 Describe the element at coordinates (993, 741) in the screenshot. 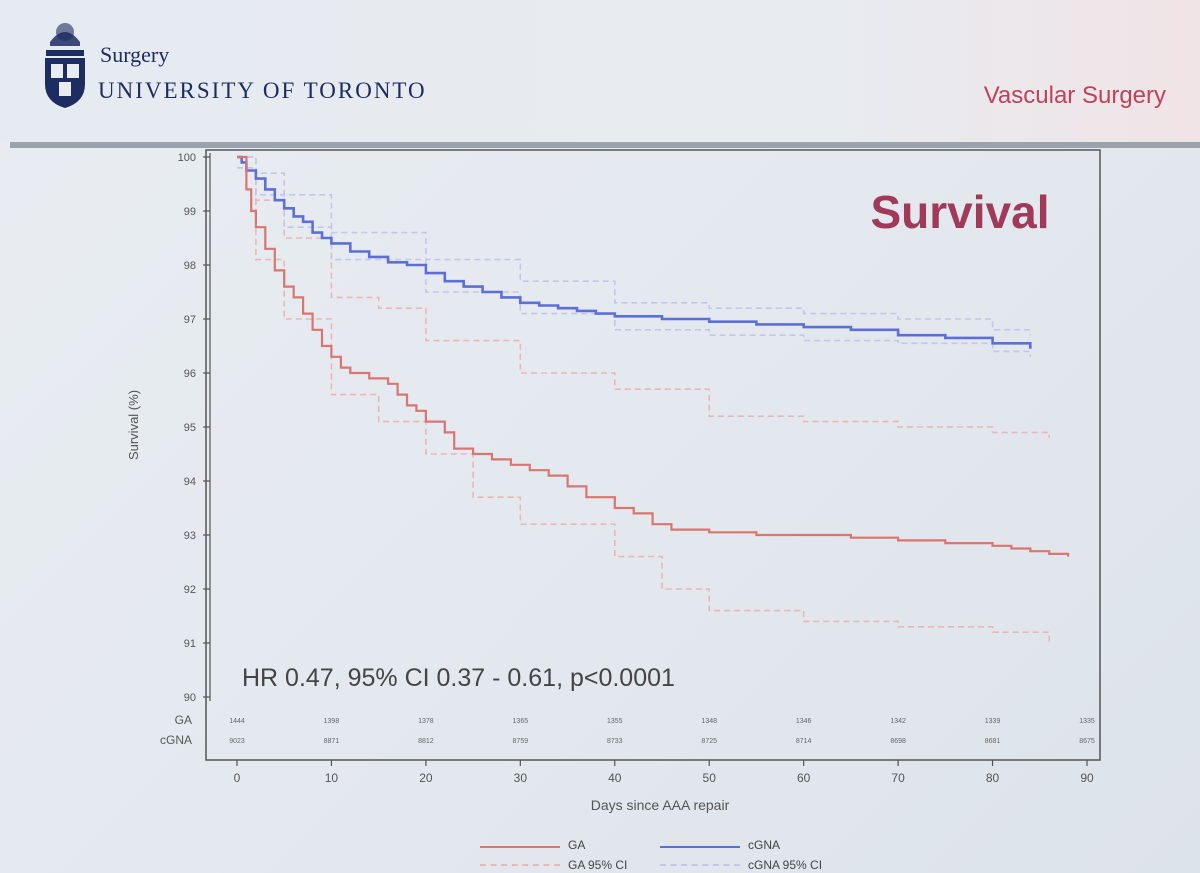

I see `risk-table-value: 8681` at that location.